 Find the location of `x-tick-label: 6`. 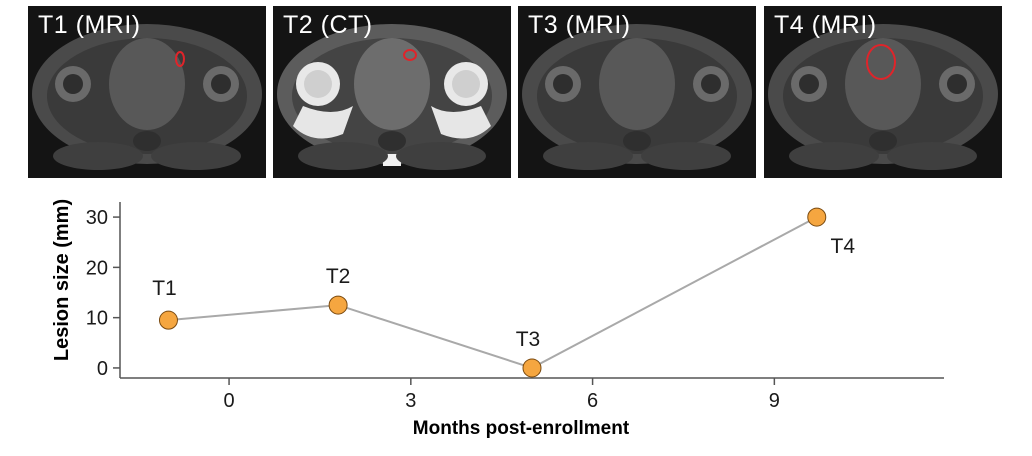

x-tick-label: 6 is located at coordinates (592, 401).